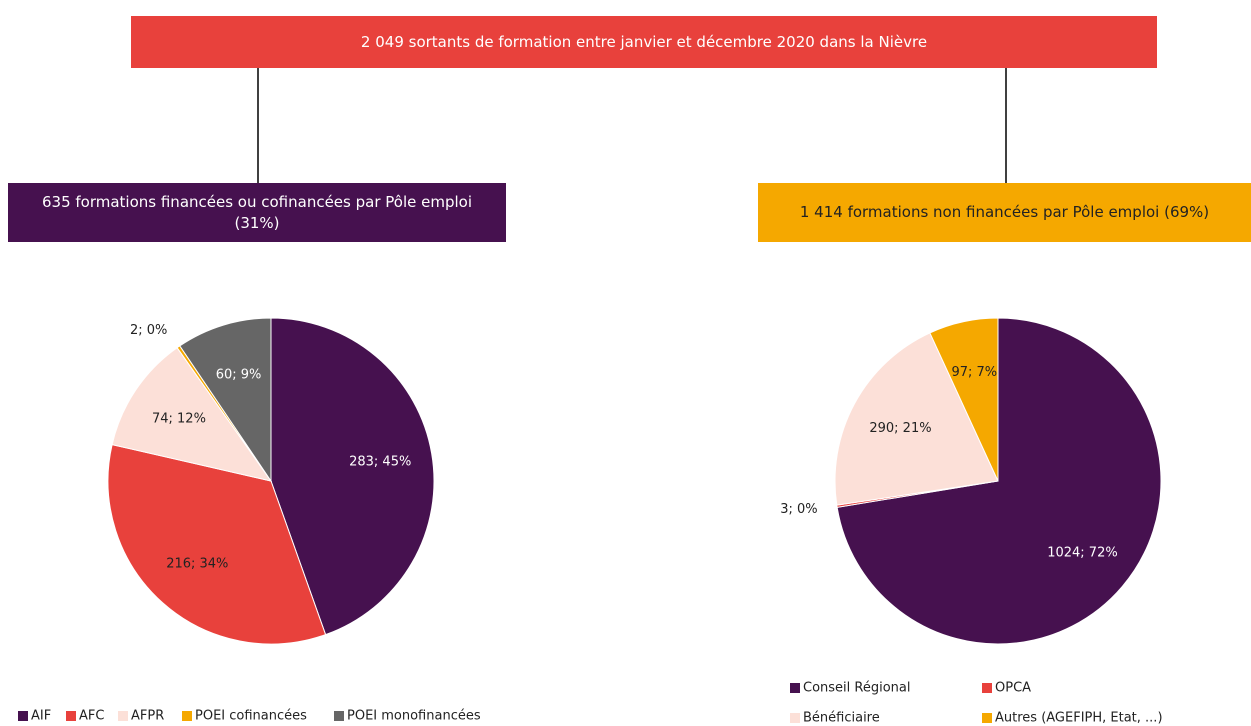 The width and height of the screenshot is (1251, 726). What do you see at coordinates (380, 462) in the screenshot?
I see `data-label: 283; 45%` at bounding box center [380, 462].